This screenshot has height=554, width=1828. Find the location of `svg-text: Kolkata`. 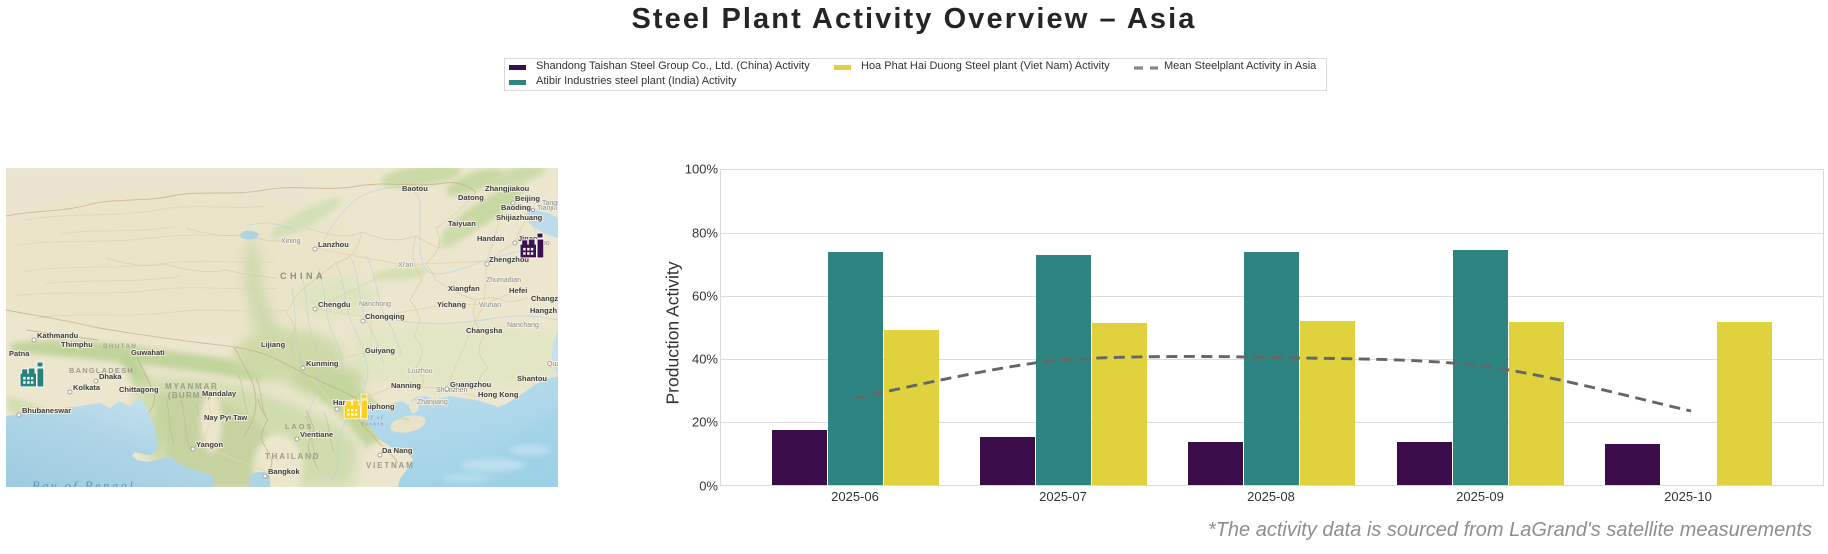

svg-text: Kolkata is located at coordinates (87, 387).